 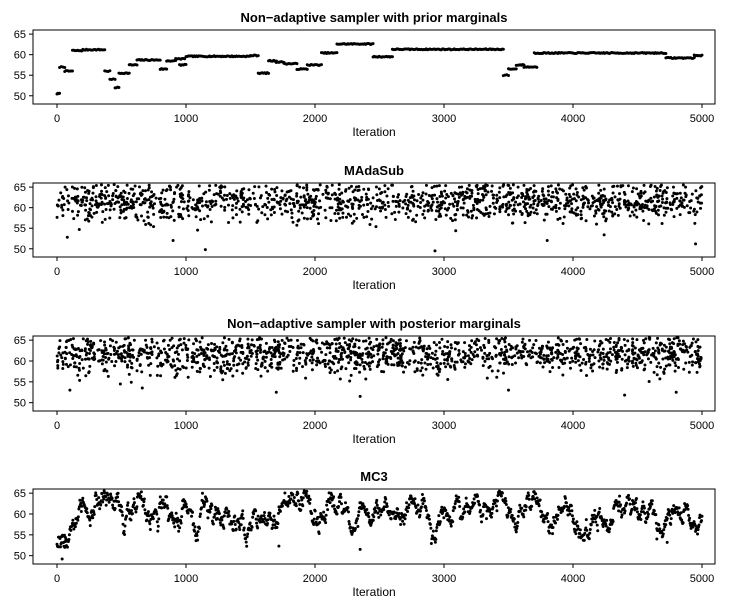 I want to click on x-axis-label: Iteration, so click(x=373, y=592).